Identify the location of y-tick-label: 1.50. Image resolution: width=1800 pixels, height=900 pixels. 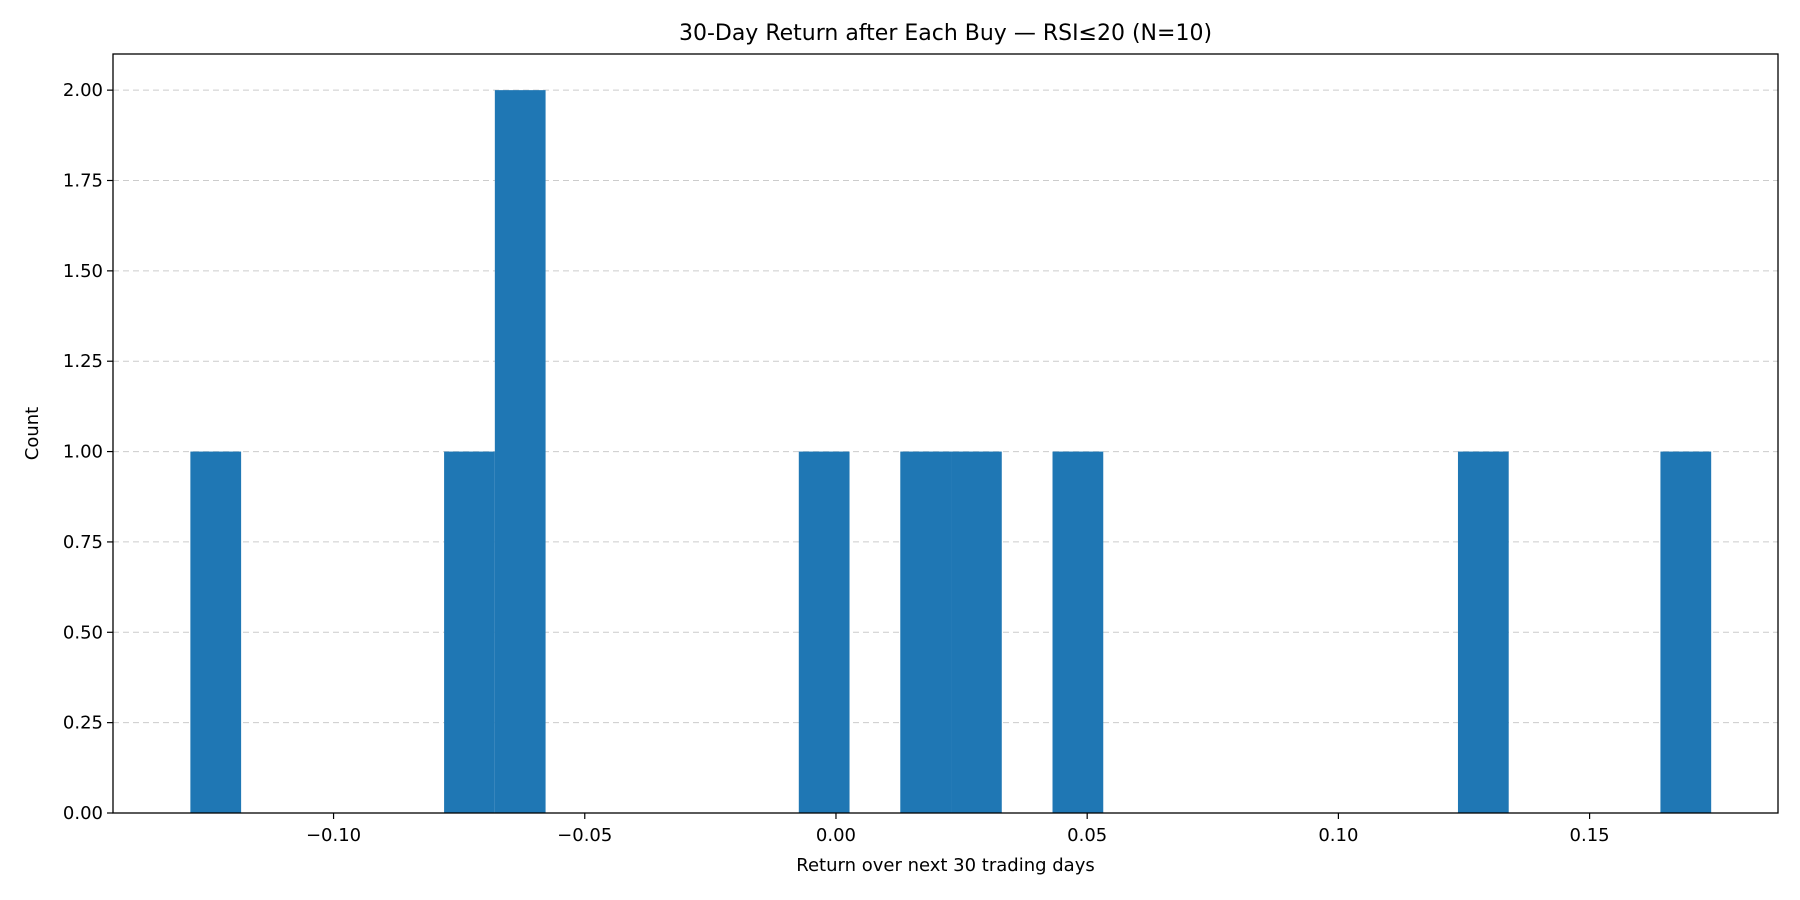
(83, 271).